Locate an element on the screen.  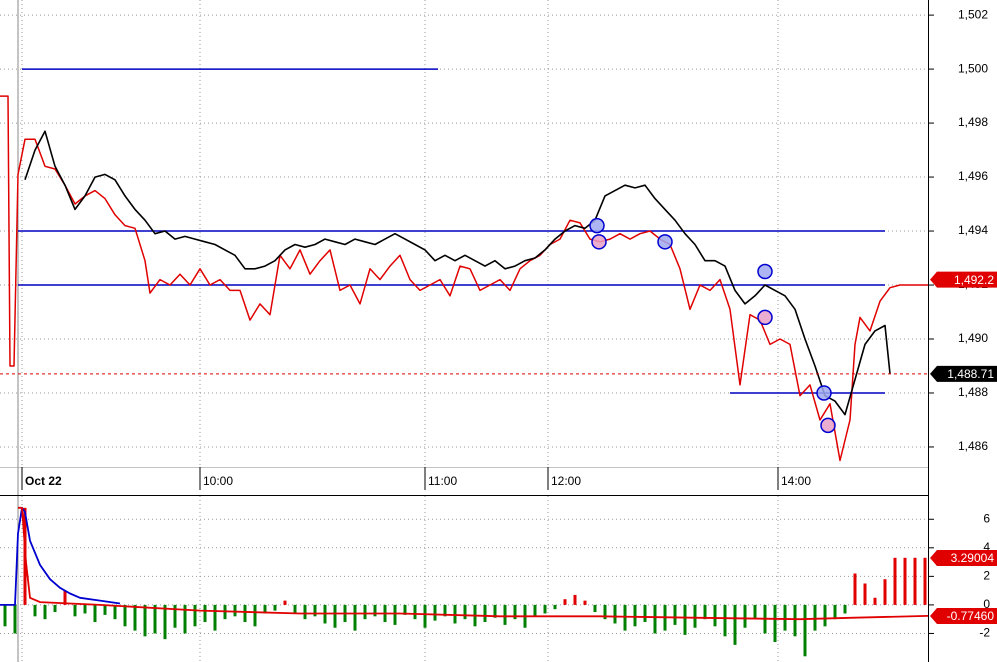
y-tick-label: 6 is located at coordinates (986, 518).